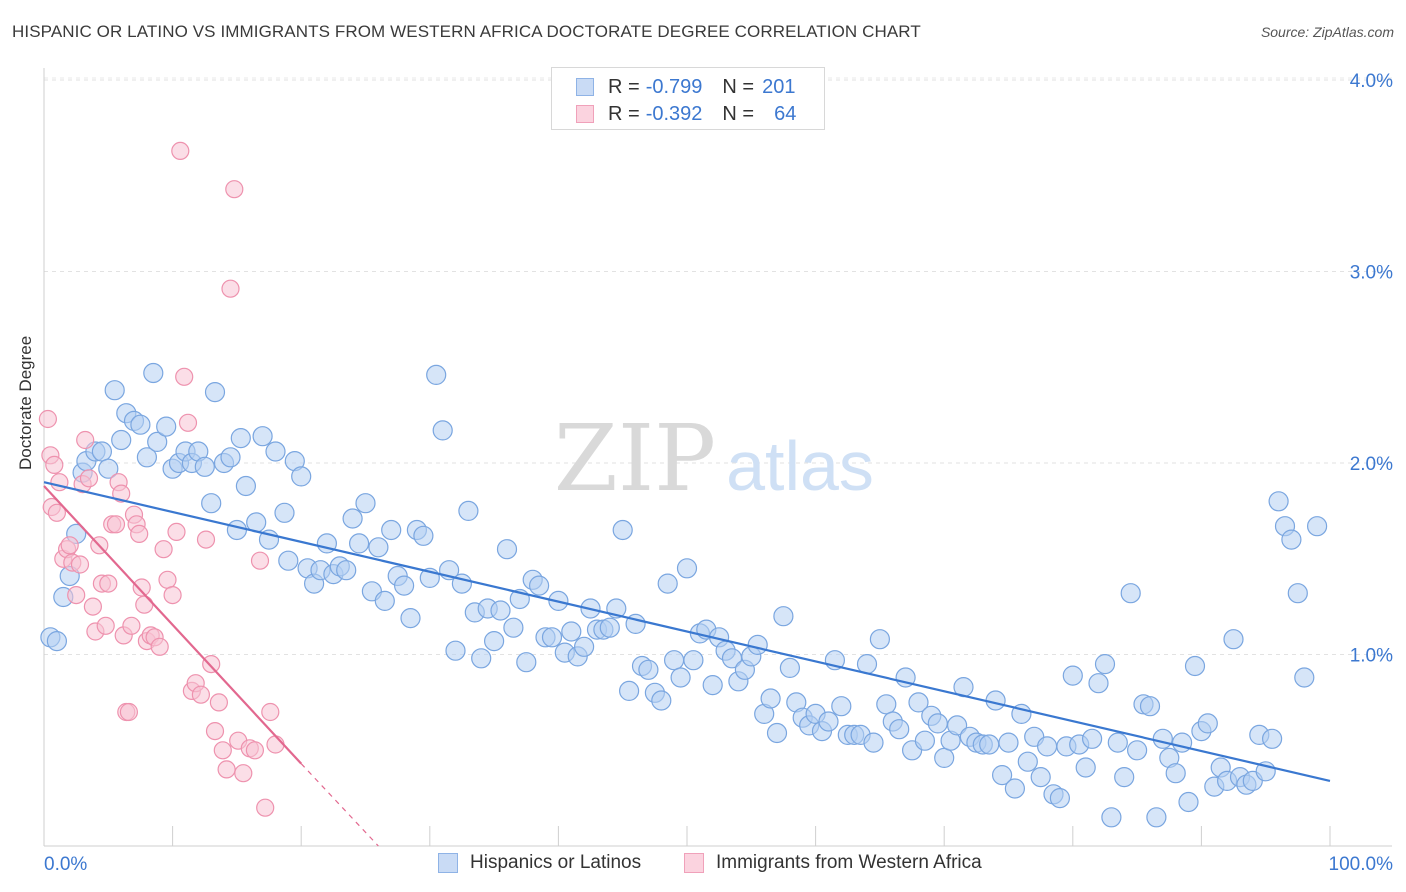 This screenshot has height=892, width=1406. Describe the element at coordinates (785, 113) in the screenshot. I see `legend-n-value: 64` at that location.